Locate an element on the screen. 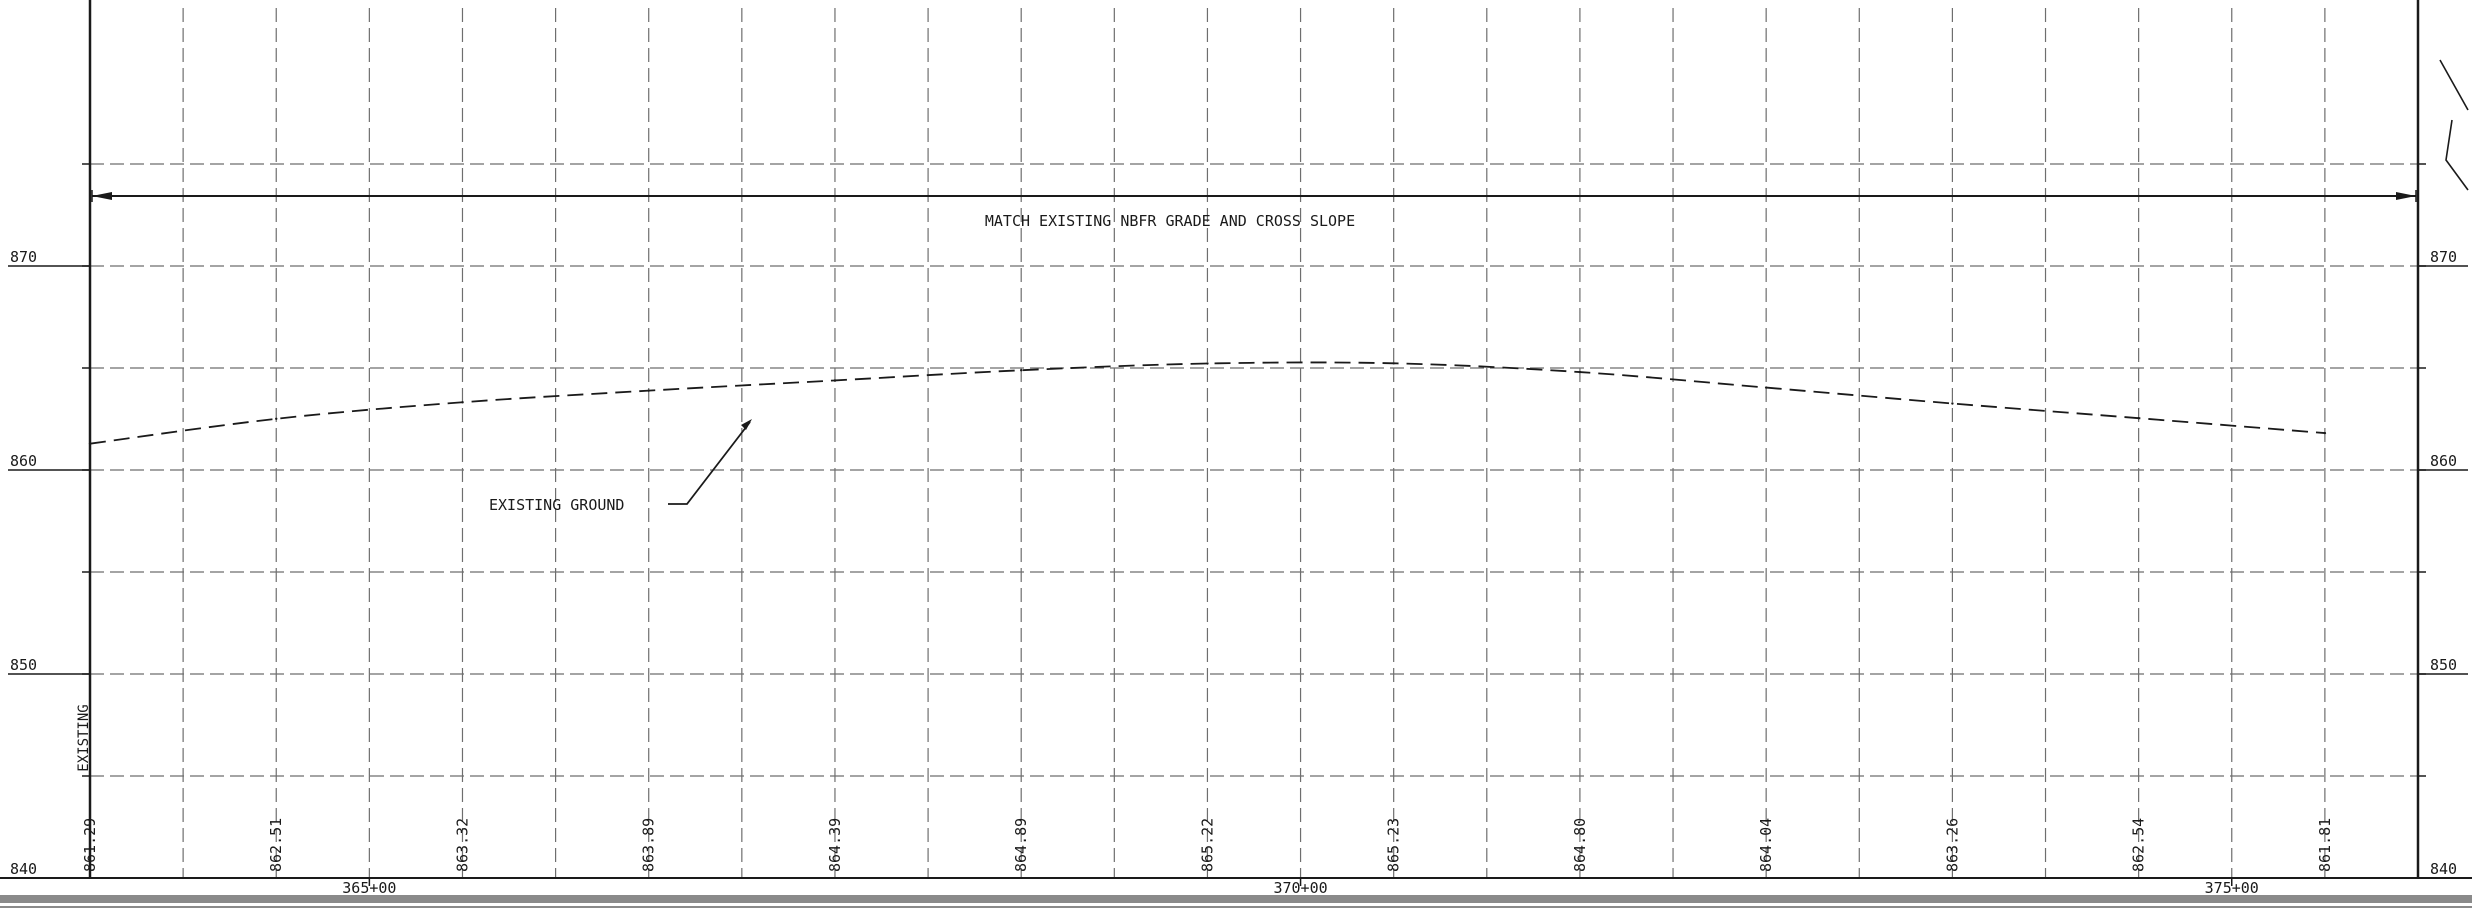 The image size is (2472, 909). elevation-label-left: 850 is located at coordinates (23, 665).